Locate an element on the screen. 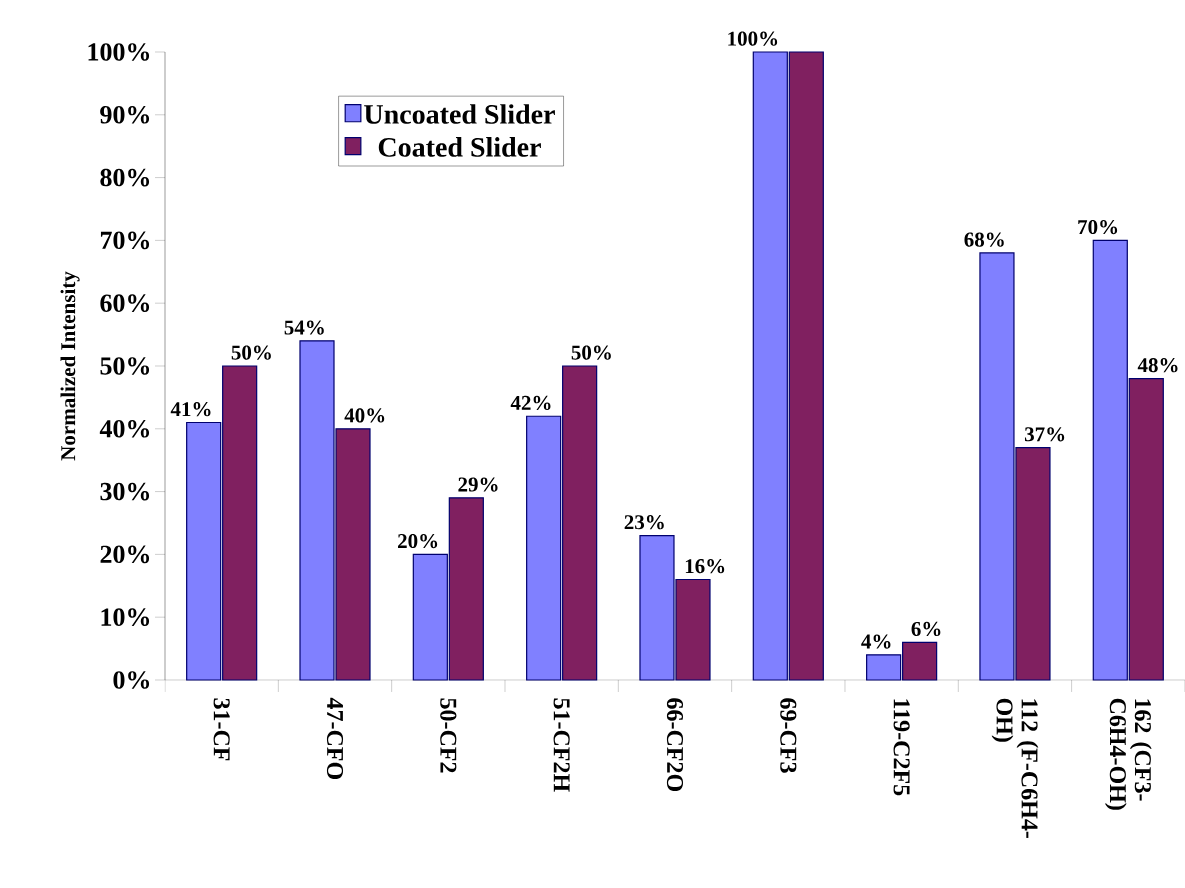 The height and width of the screenshot is (888, 1185). y-axis-title: Normalized Intensity is located at coordinates (70, 366).